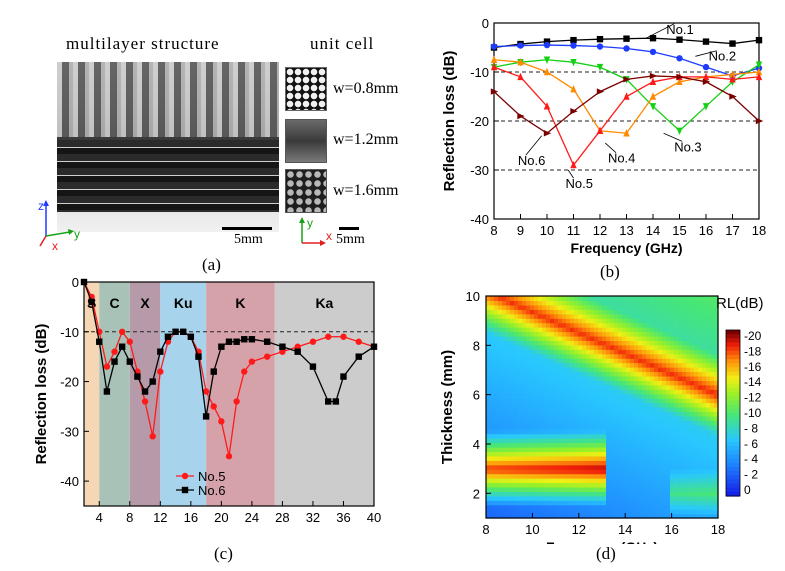 The width and height of the screenshot is (785, 571). What do you see at coordinates (374, 517) in the screenshot?
I see `x-tick-label: 40` at bounding box center [374, 517].